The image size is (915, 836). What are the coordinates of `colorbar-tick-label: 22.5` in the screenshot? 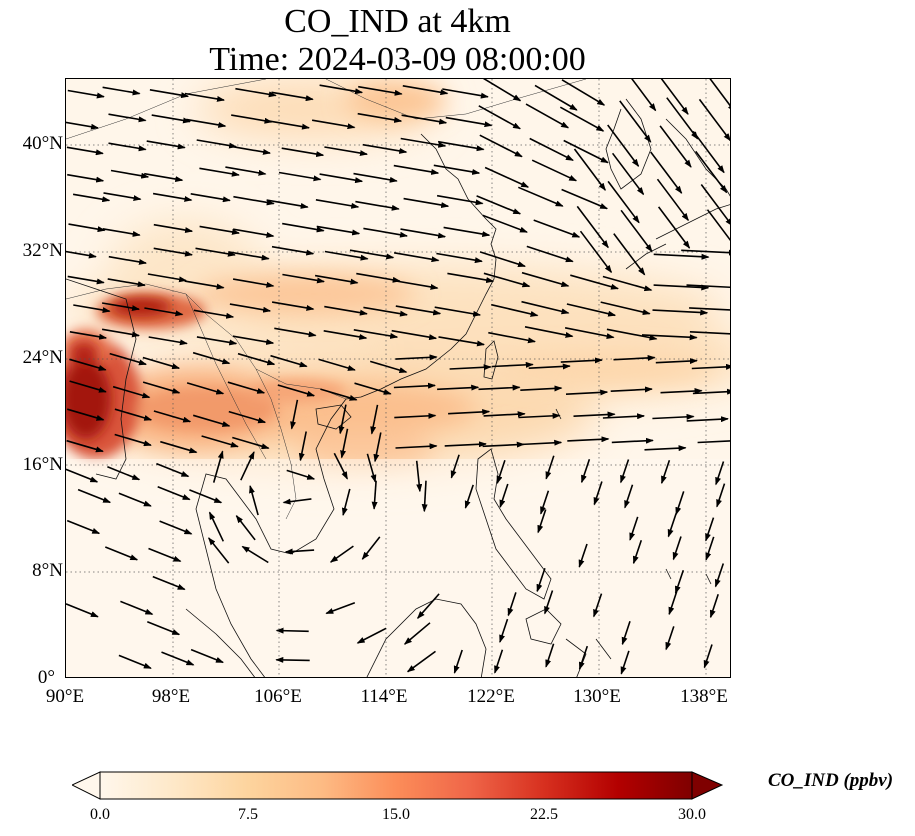 It's located at (544, 814).